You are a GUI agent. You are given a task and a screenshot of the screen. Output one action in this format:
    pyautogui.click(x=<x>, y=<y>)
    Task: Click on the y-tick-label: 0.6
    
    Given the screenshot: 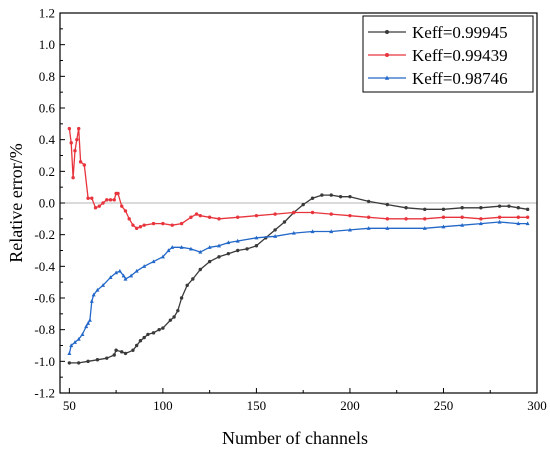 What is the action you would take?
    pyautogui.click(x=47, y=108)
    